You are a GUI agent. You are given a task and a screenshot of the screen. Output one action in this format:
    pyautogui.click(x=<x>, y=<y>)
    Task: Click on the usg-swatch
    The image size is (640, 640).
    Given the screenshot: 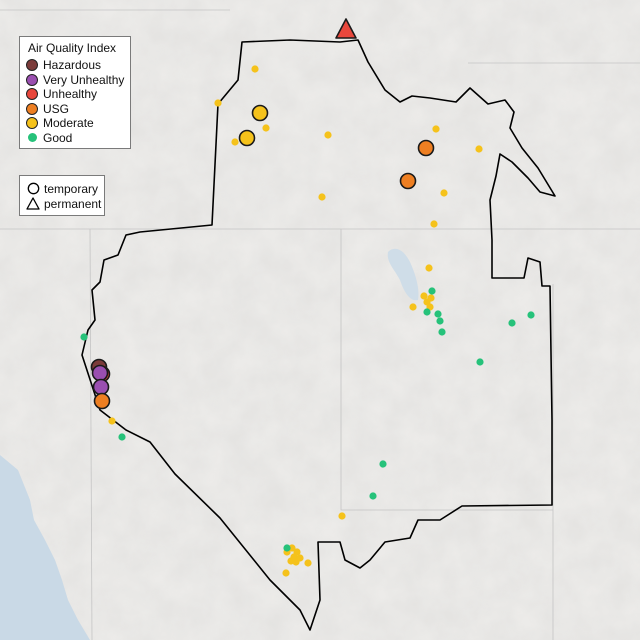 What is the action you would take?
    pyautogui.click(x=32, y=108)
    